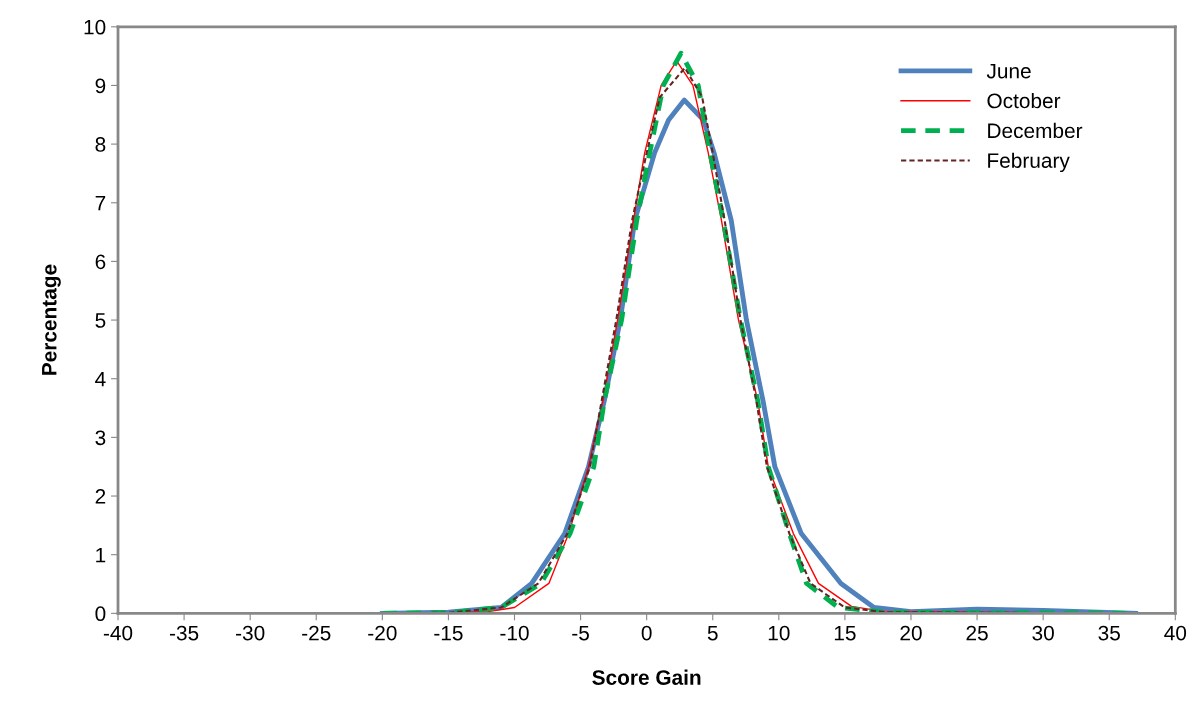 This screenshot has height=705, width=1192. I want to click on x-tick-label: -5, so click(580, 633).